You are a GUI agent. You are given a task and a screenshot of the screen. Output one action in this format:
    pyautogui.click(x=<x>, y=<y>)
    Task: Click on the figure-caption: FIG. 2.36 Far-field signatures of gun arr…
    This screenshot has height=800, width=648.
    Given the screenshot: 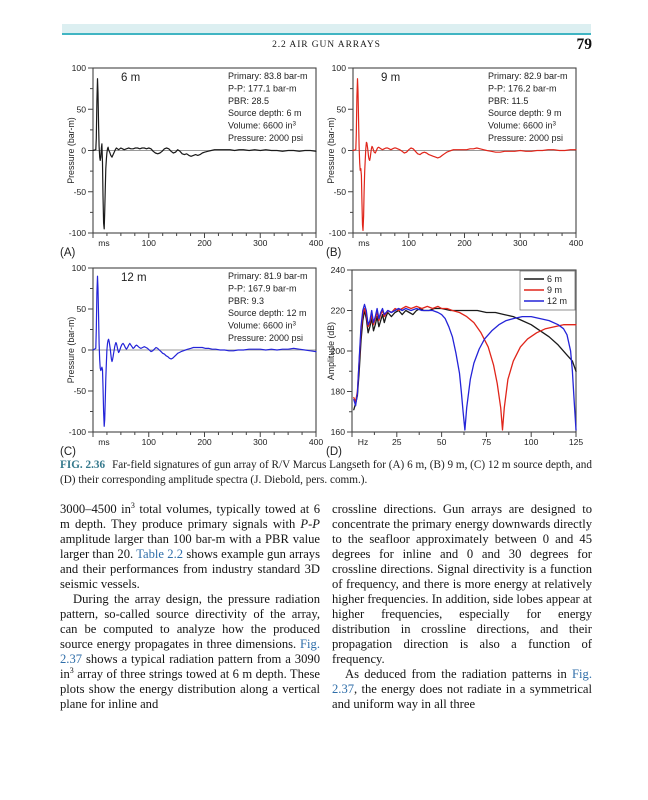 What is the action you would take?
    pyautogui.click(x=326, y=473)
    